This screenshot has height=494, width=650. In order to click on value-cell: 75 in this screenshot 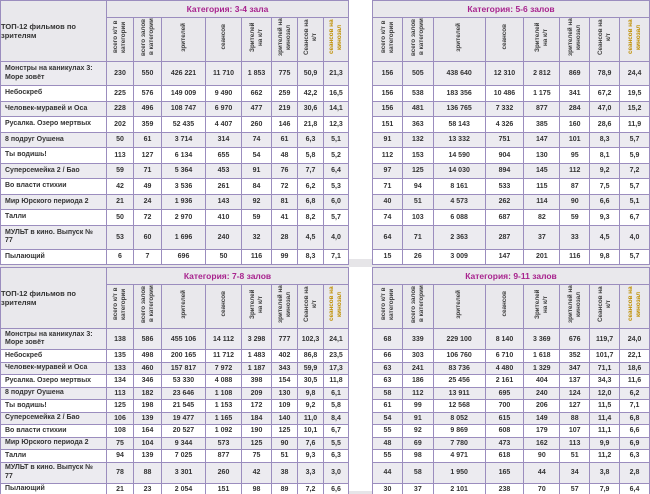, I will do `click(256, 456)`.